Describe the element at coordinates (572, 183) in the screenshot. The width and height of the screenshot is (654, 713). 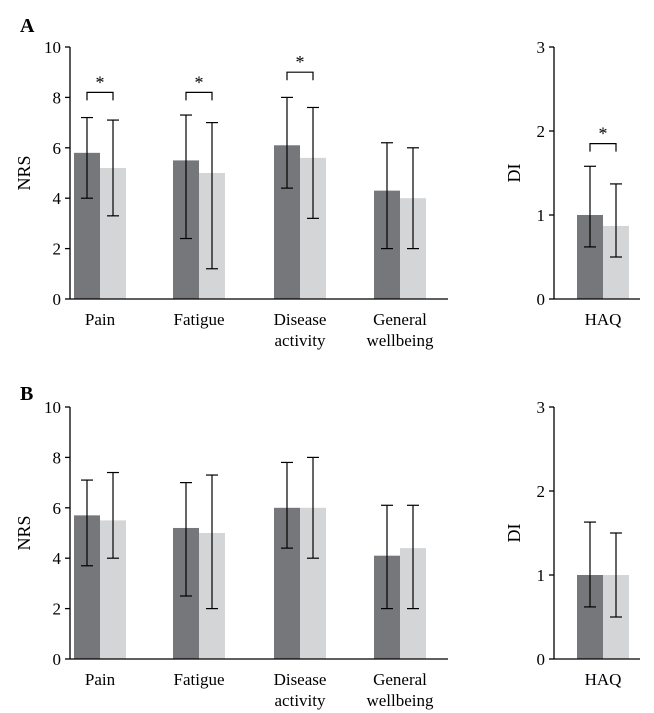
I see `chart-panel-1: * 0 1 2 3 DI HAQ` at that location.